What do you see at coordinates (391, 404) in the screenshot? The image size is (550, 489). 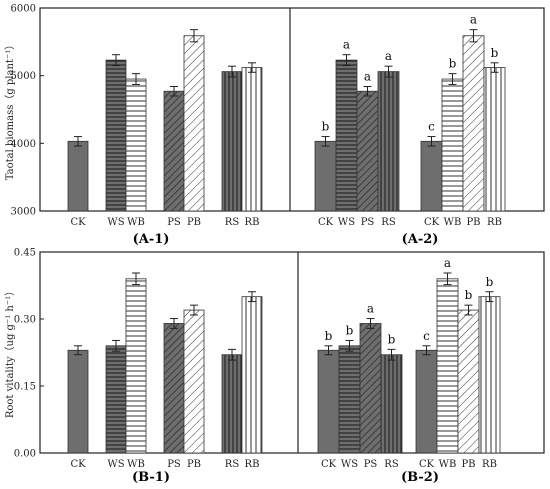 I see `b-2-bar-rs` at bounding box center [391, 404].